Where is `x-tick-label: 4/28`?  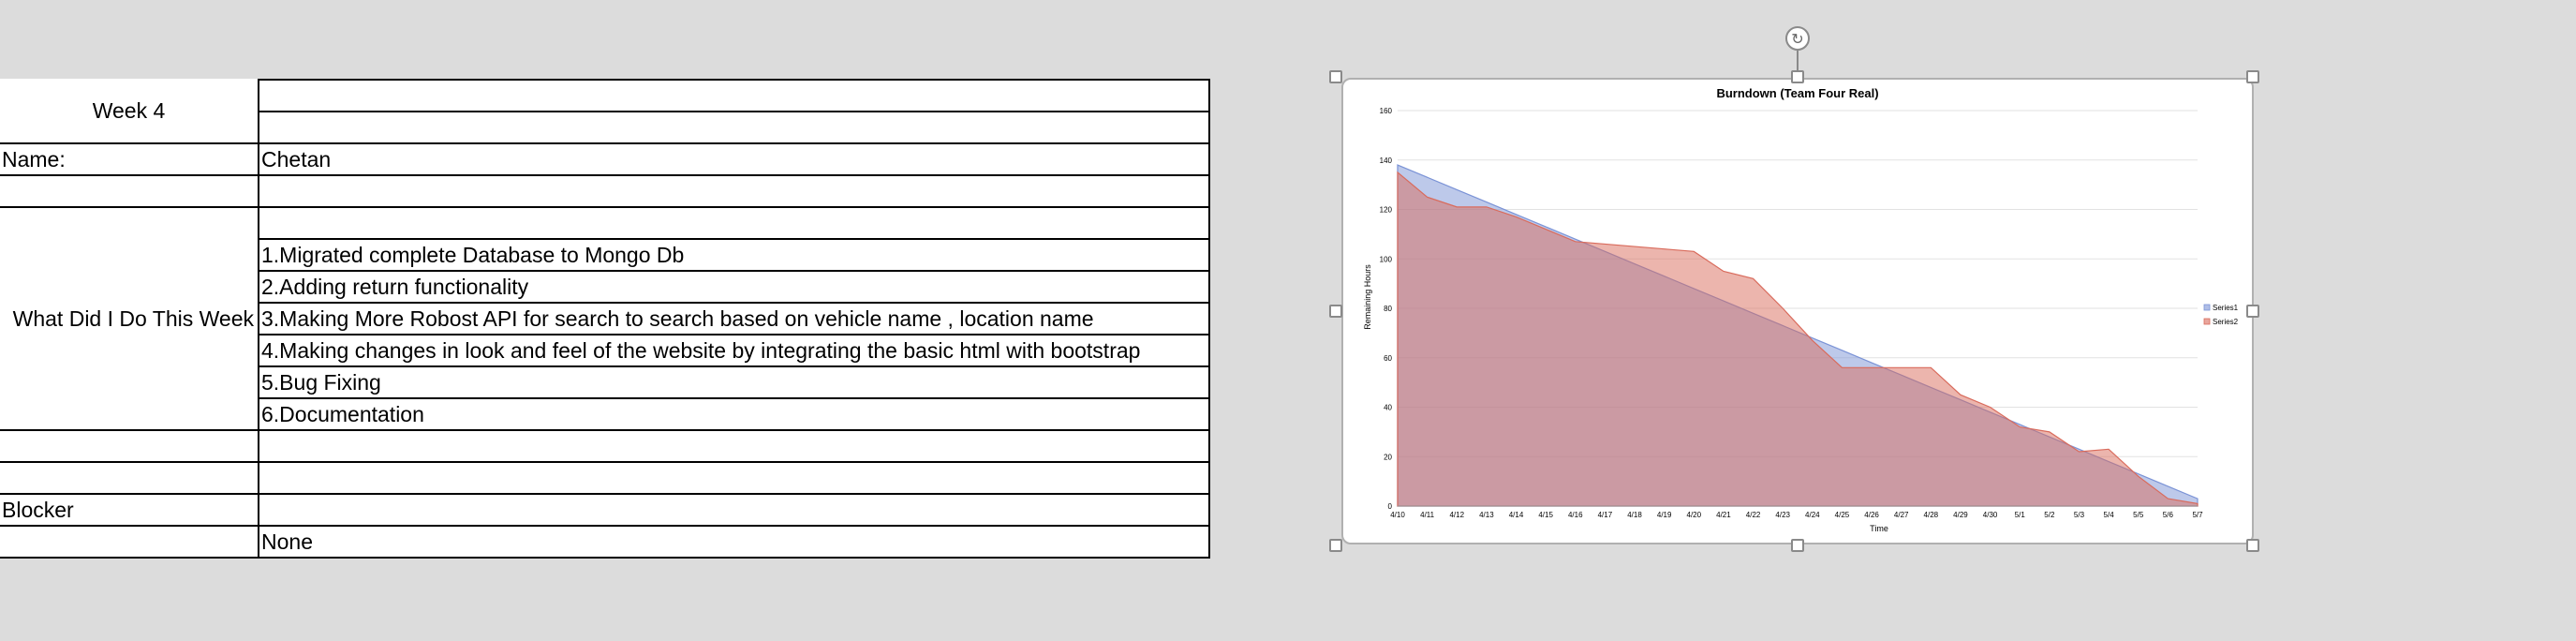
x-tick-label: 4/28 is located at coordinates (1931, 515).